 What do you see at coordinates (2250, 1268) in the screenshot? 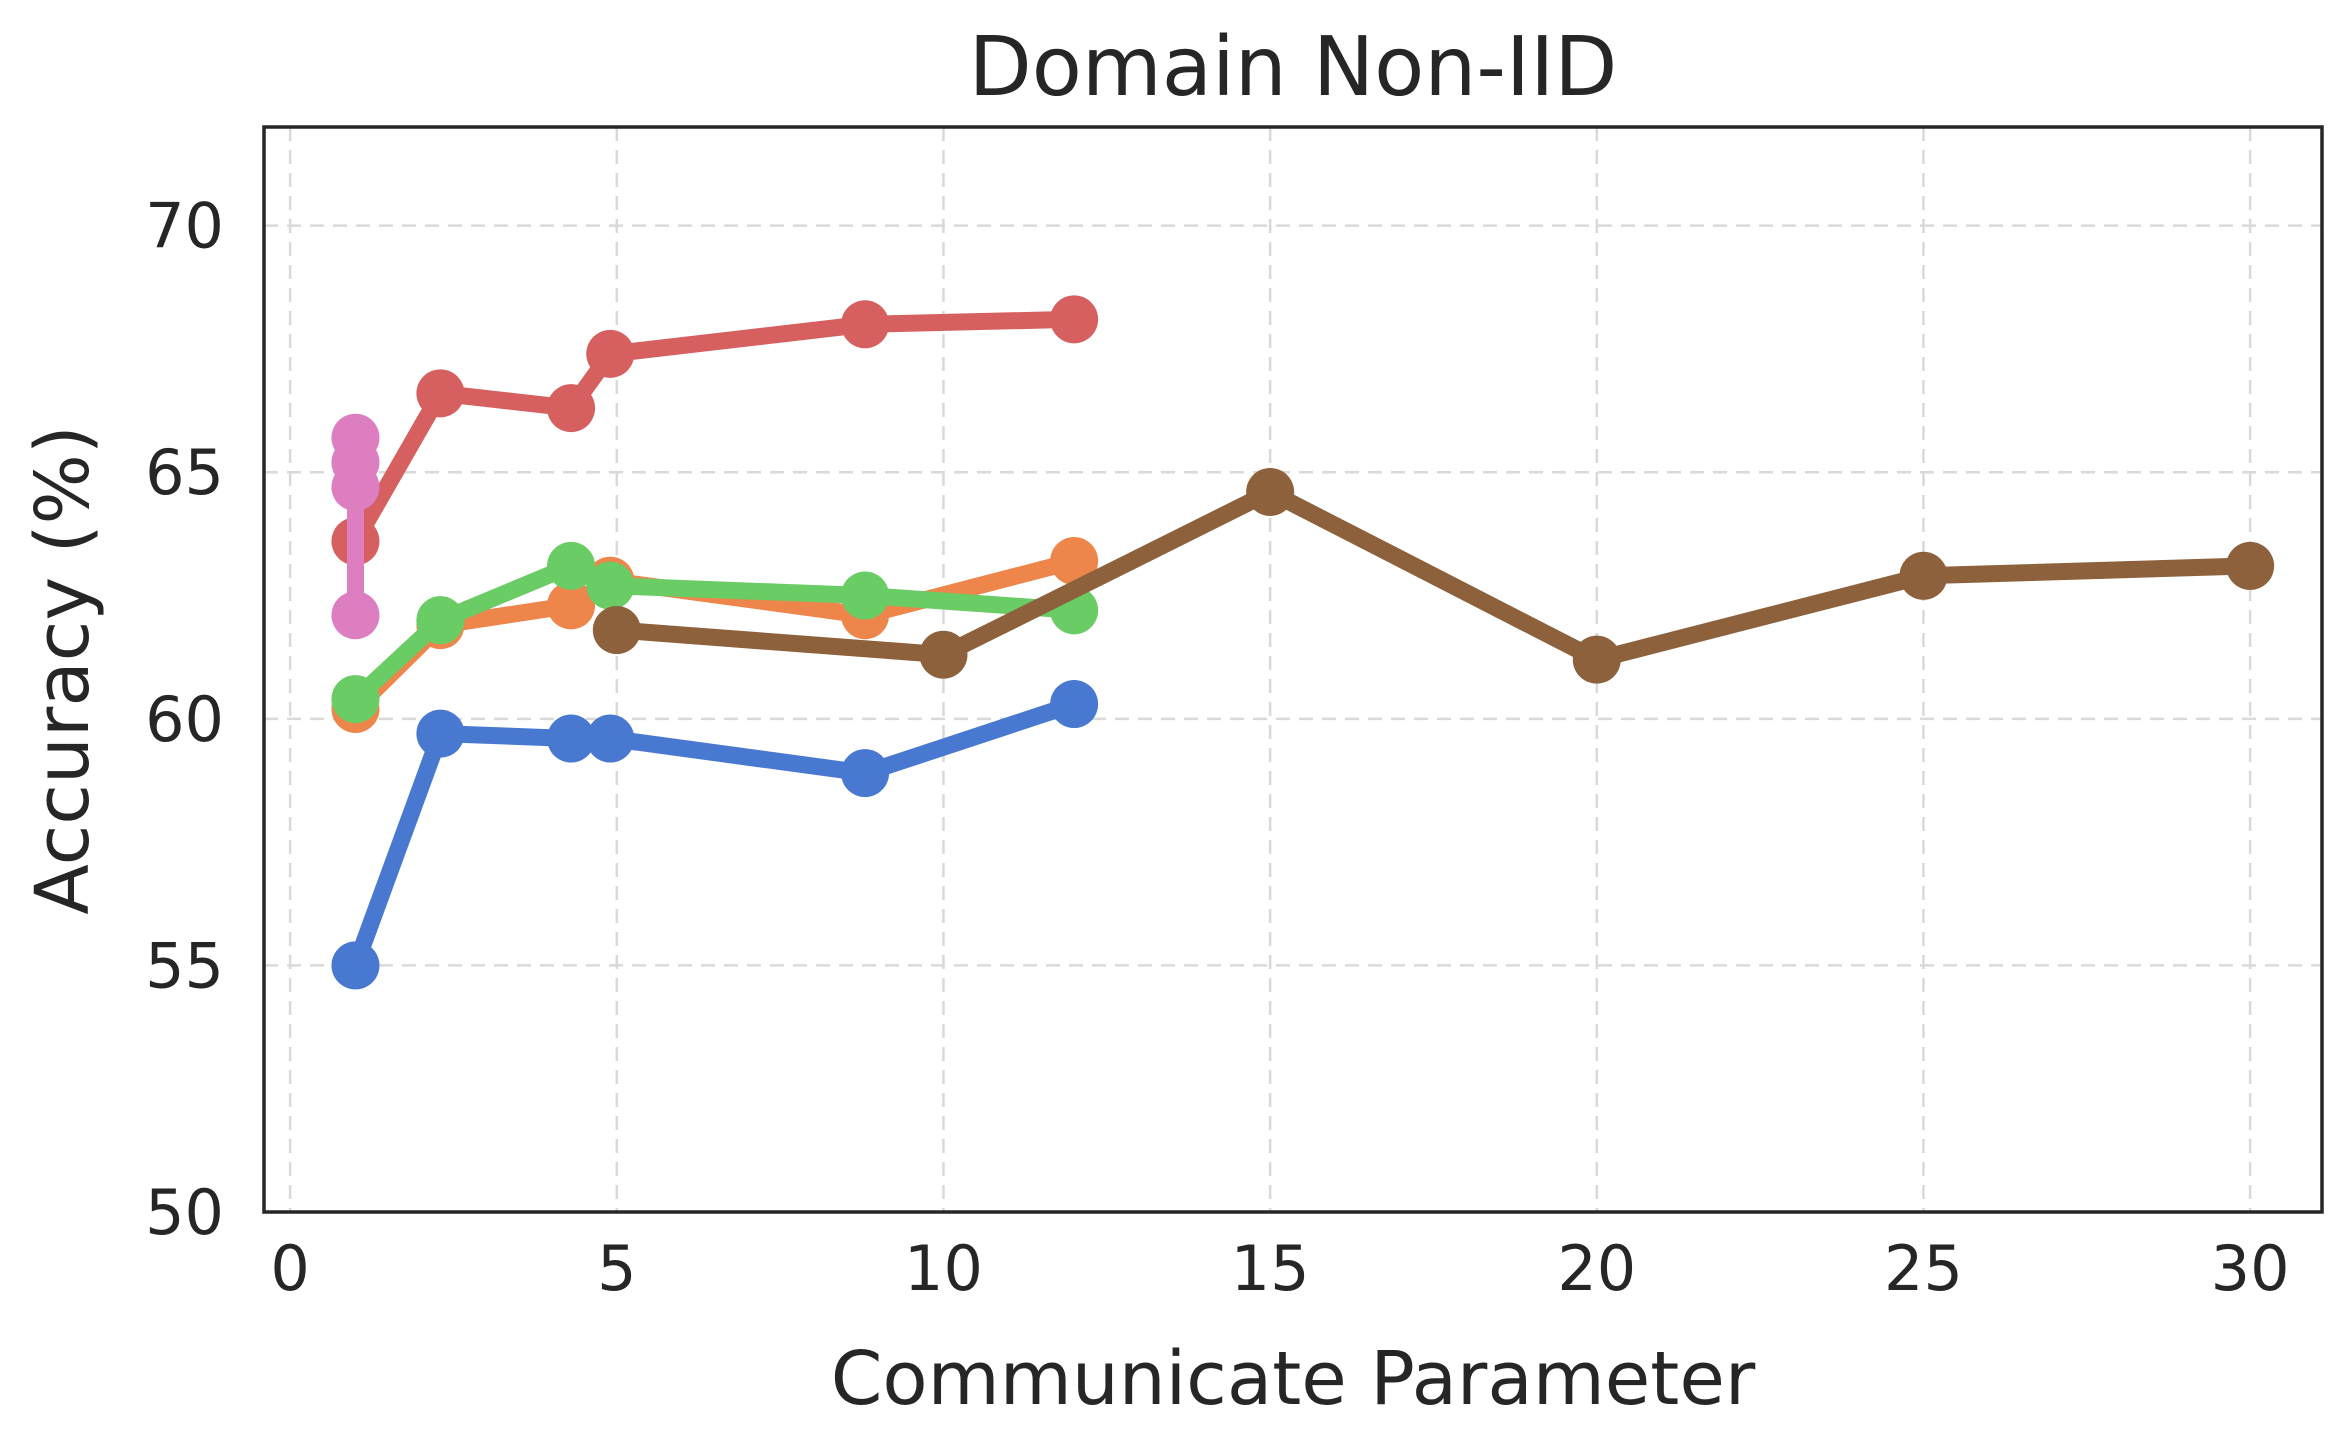
I see `x-tick-label: 30` at bounding box center [2250, 1268].